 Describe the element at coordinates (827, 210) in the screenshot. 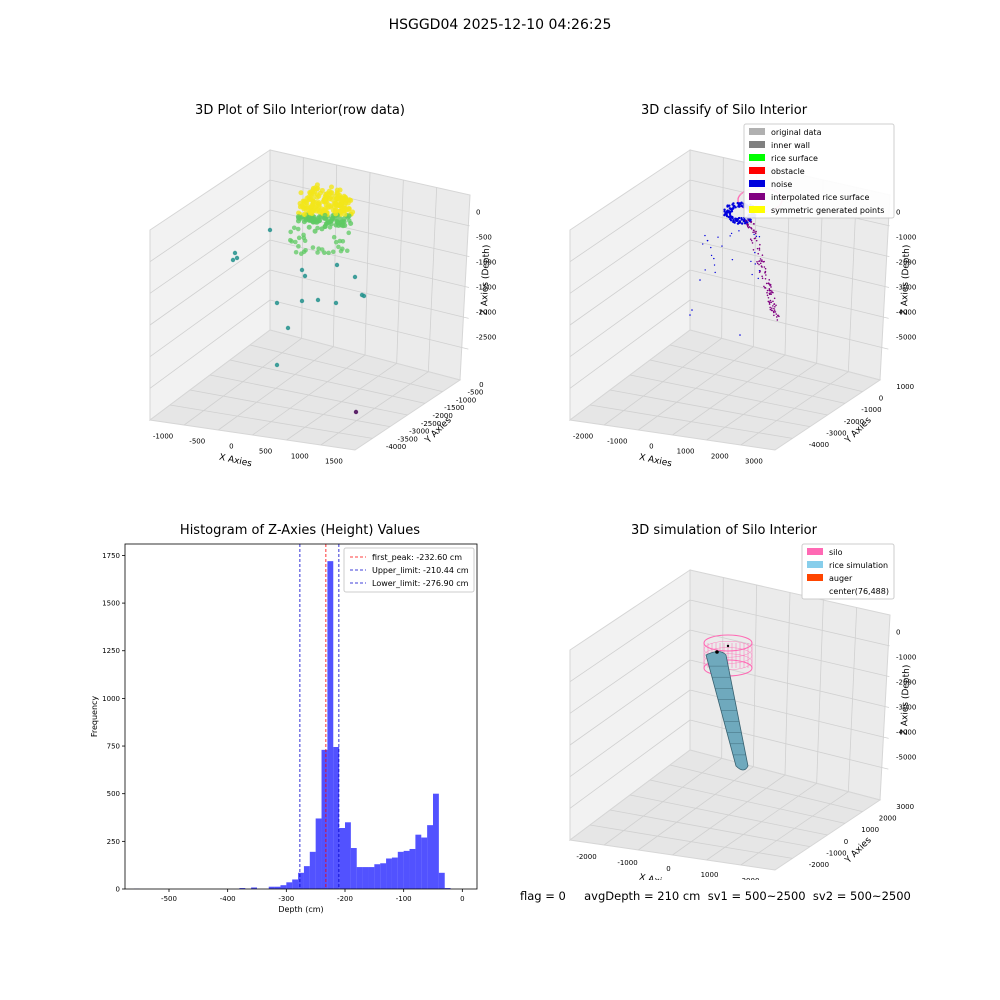

I see `legend-label: symmetric generated points` at that location.